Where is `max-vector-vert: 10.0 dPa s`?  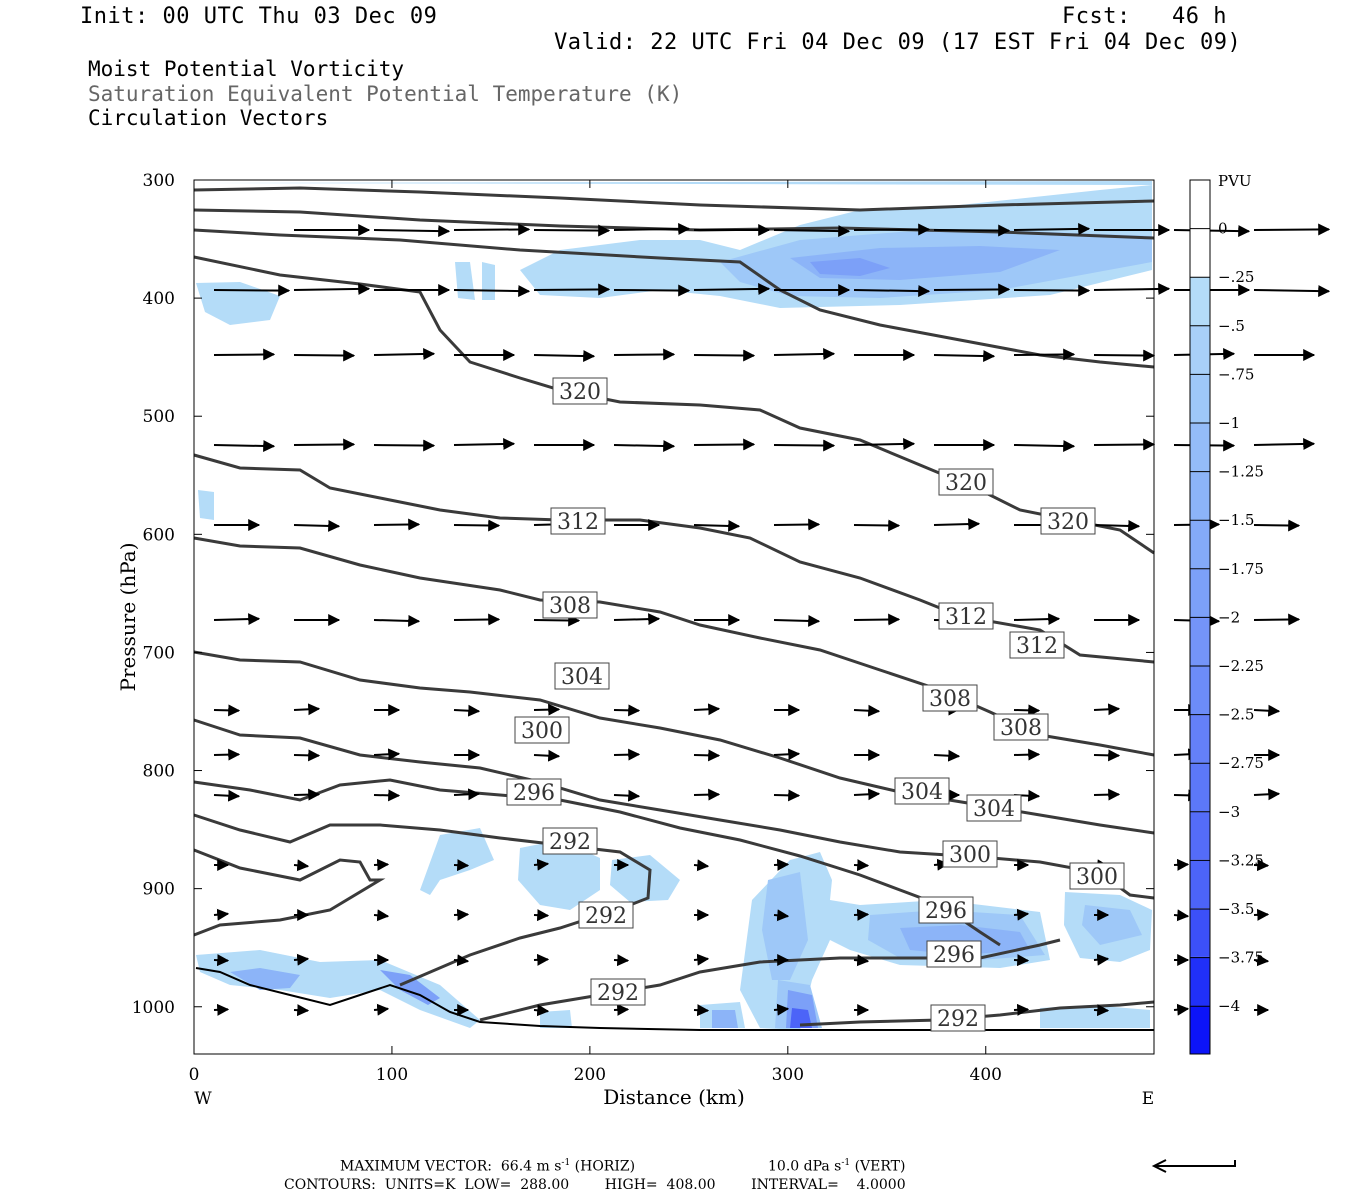
max-vector-vert: 10.0 dPa s is located at coordinates (805, 1166).